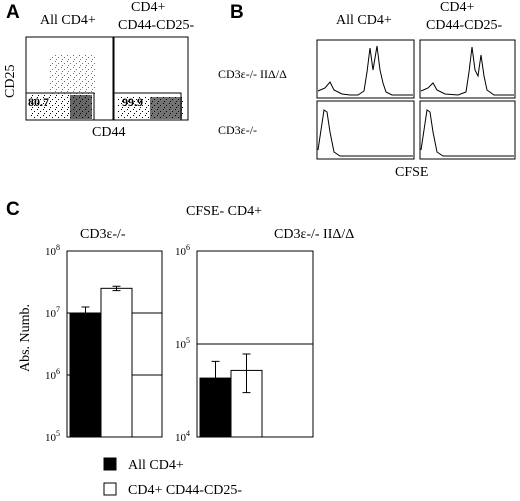  I want to click on histogram-r2-c2, so click(467, 130).